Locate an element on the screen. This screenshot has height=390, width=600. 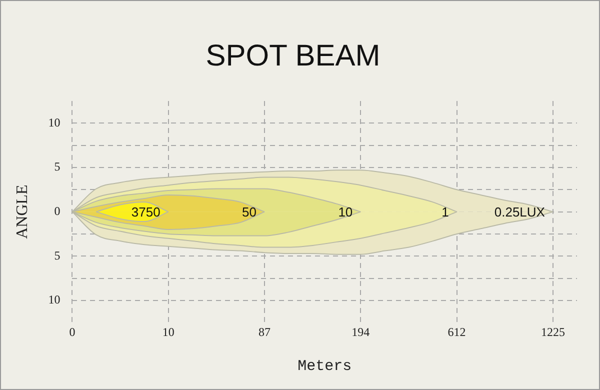
series-label: 50 is located at coordinates (249, 212).